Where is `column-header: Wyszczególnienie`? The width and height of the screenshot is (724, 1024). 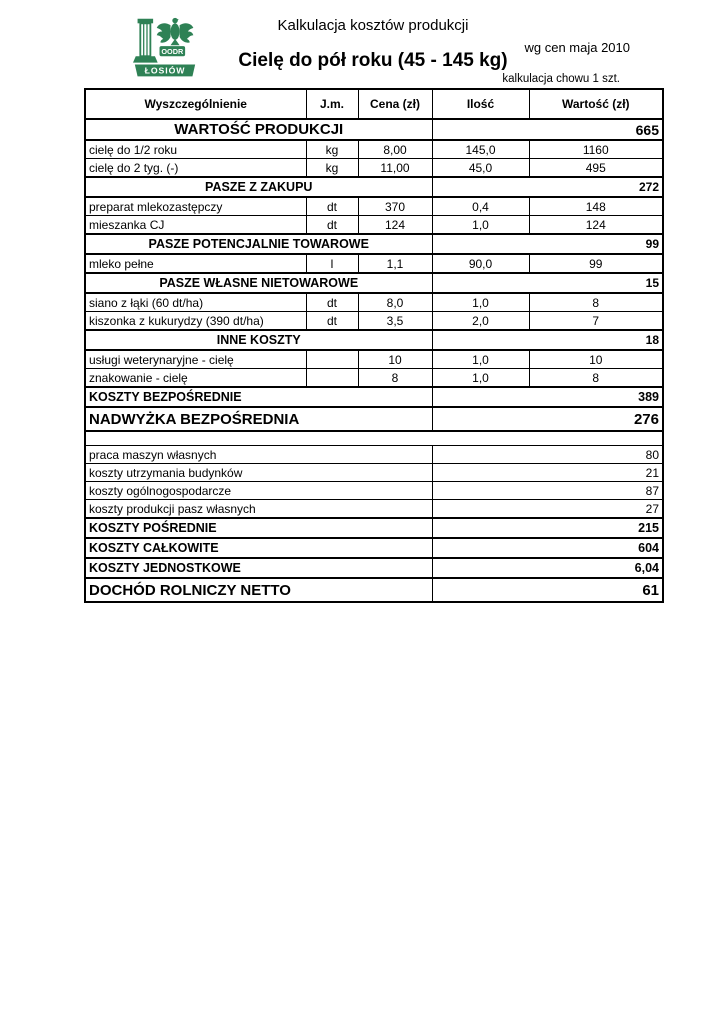
column-header: Wyszczególnienie is located at coordinates (195, 104).